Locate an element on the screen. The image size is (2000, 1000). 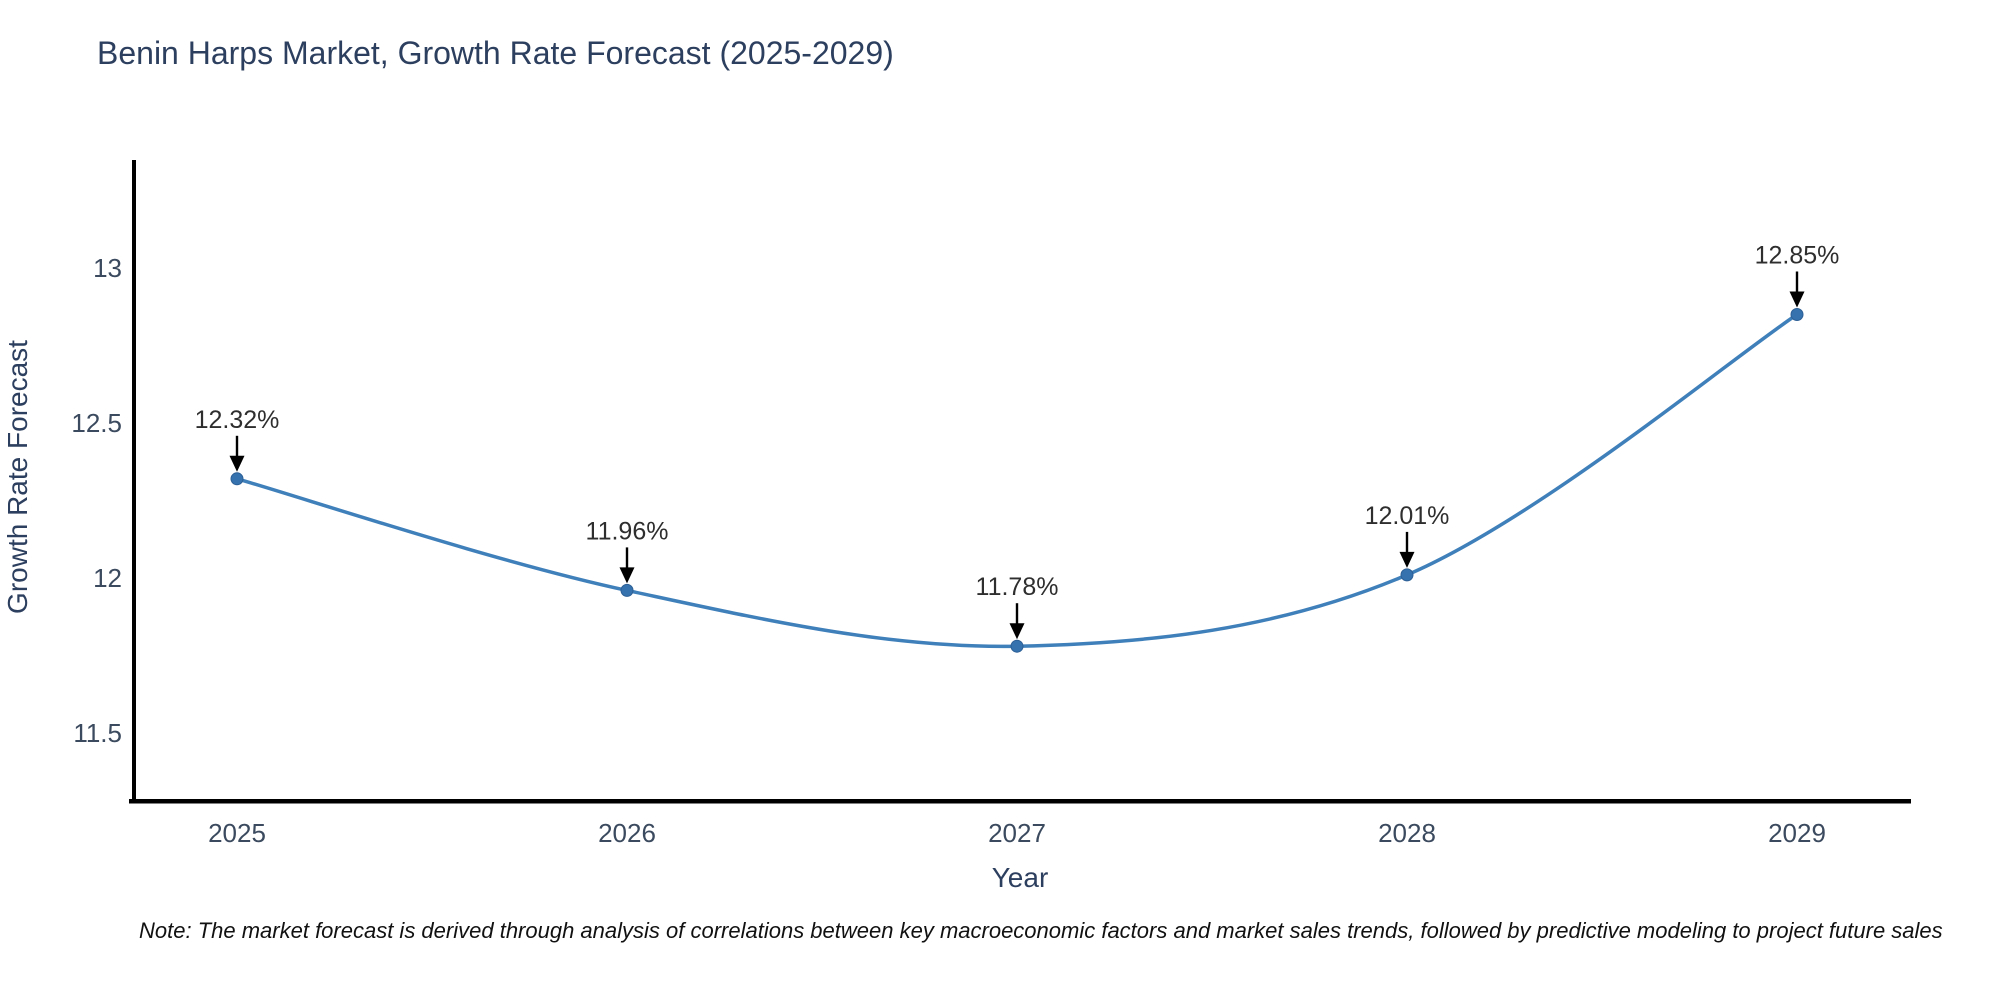
x-axis-title: Year is located at coordinates (1020, 877).